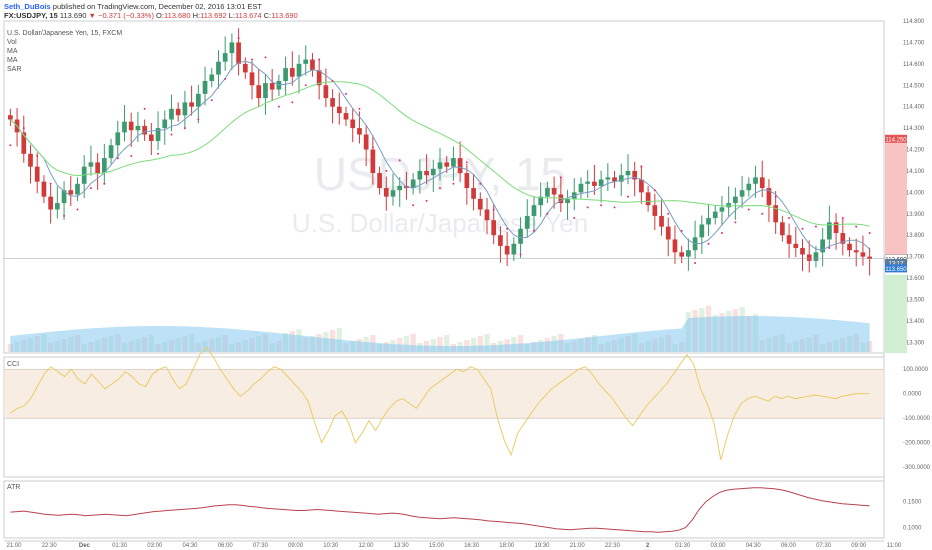 This screenshot has width=932, height=550. Describe the element at coordinates (917, 419) in the screenshot. I see `cci-tick-label: -100.0000` at that location.